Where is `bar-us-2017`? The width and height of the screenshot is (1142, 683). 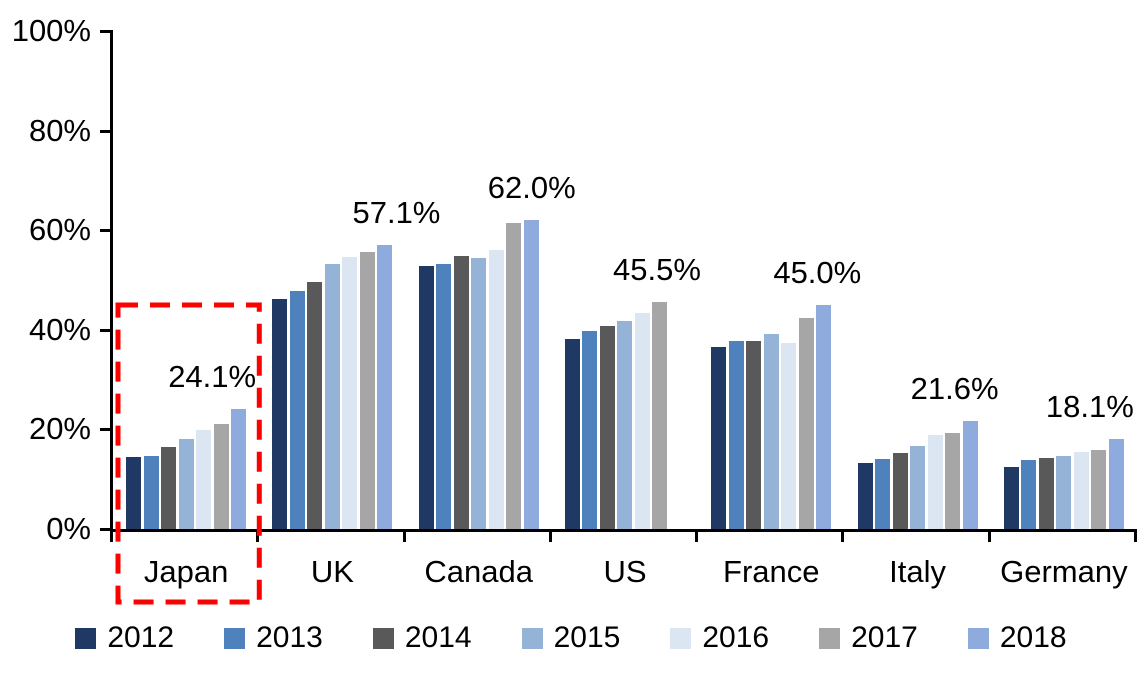 bar-us-2017 is located at coordinates (660, 415).